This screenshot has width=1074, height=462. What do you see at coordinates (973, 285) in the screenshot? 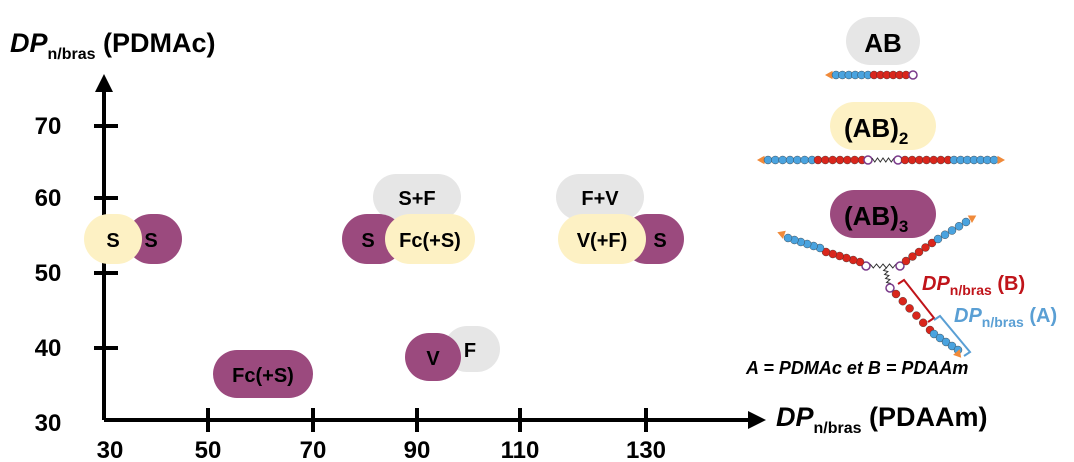
I see `dp-b-label: DPn/bras (B)` at bounding box center [973, 285].